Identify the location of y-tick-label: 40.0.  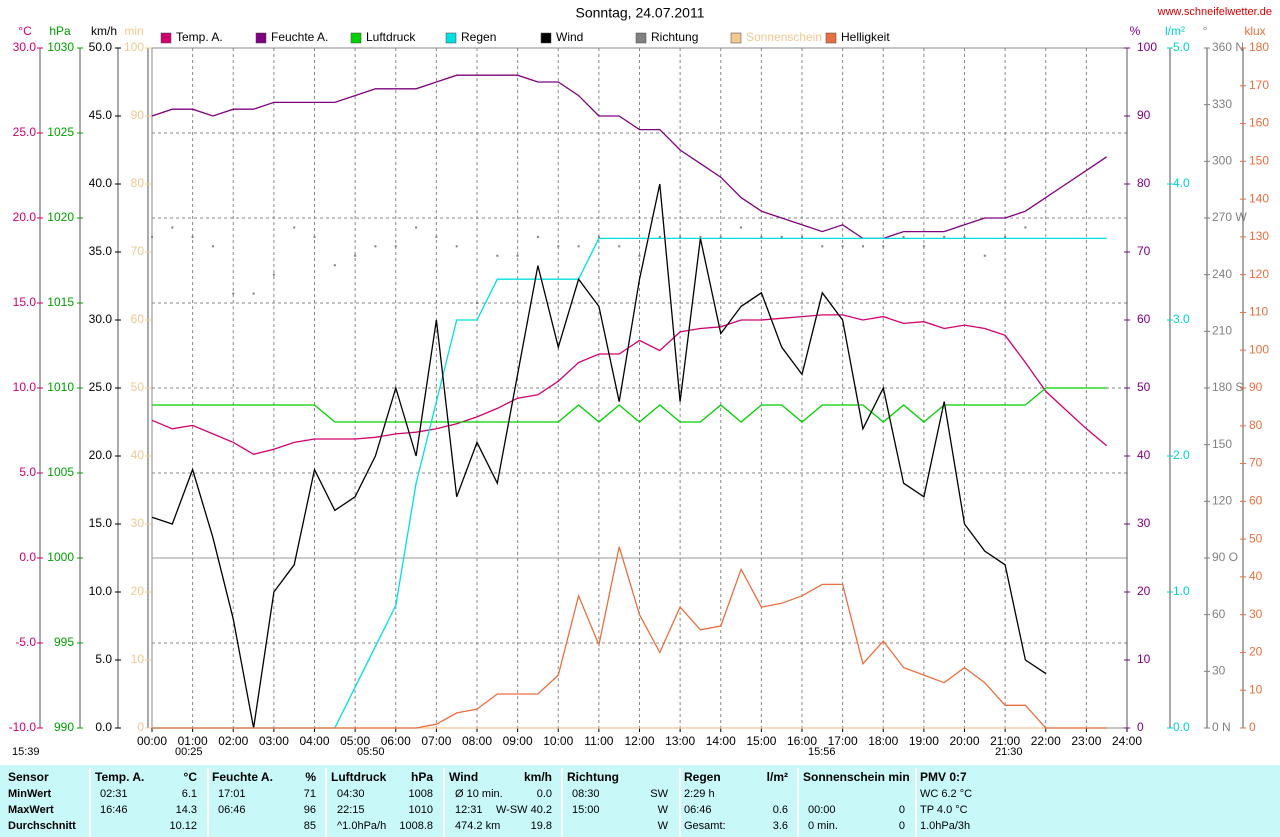
(101, 183).